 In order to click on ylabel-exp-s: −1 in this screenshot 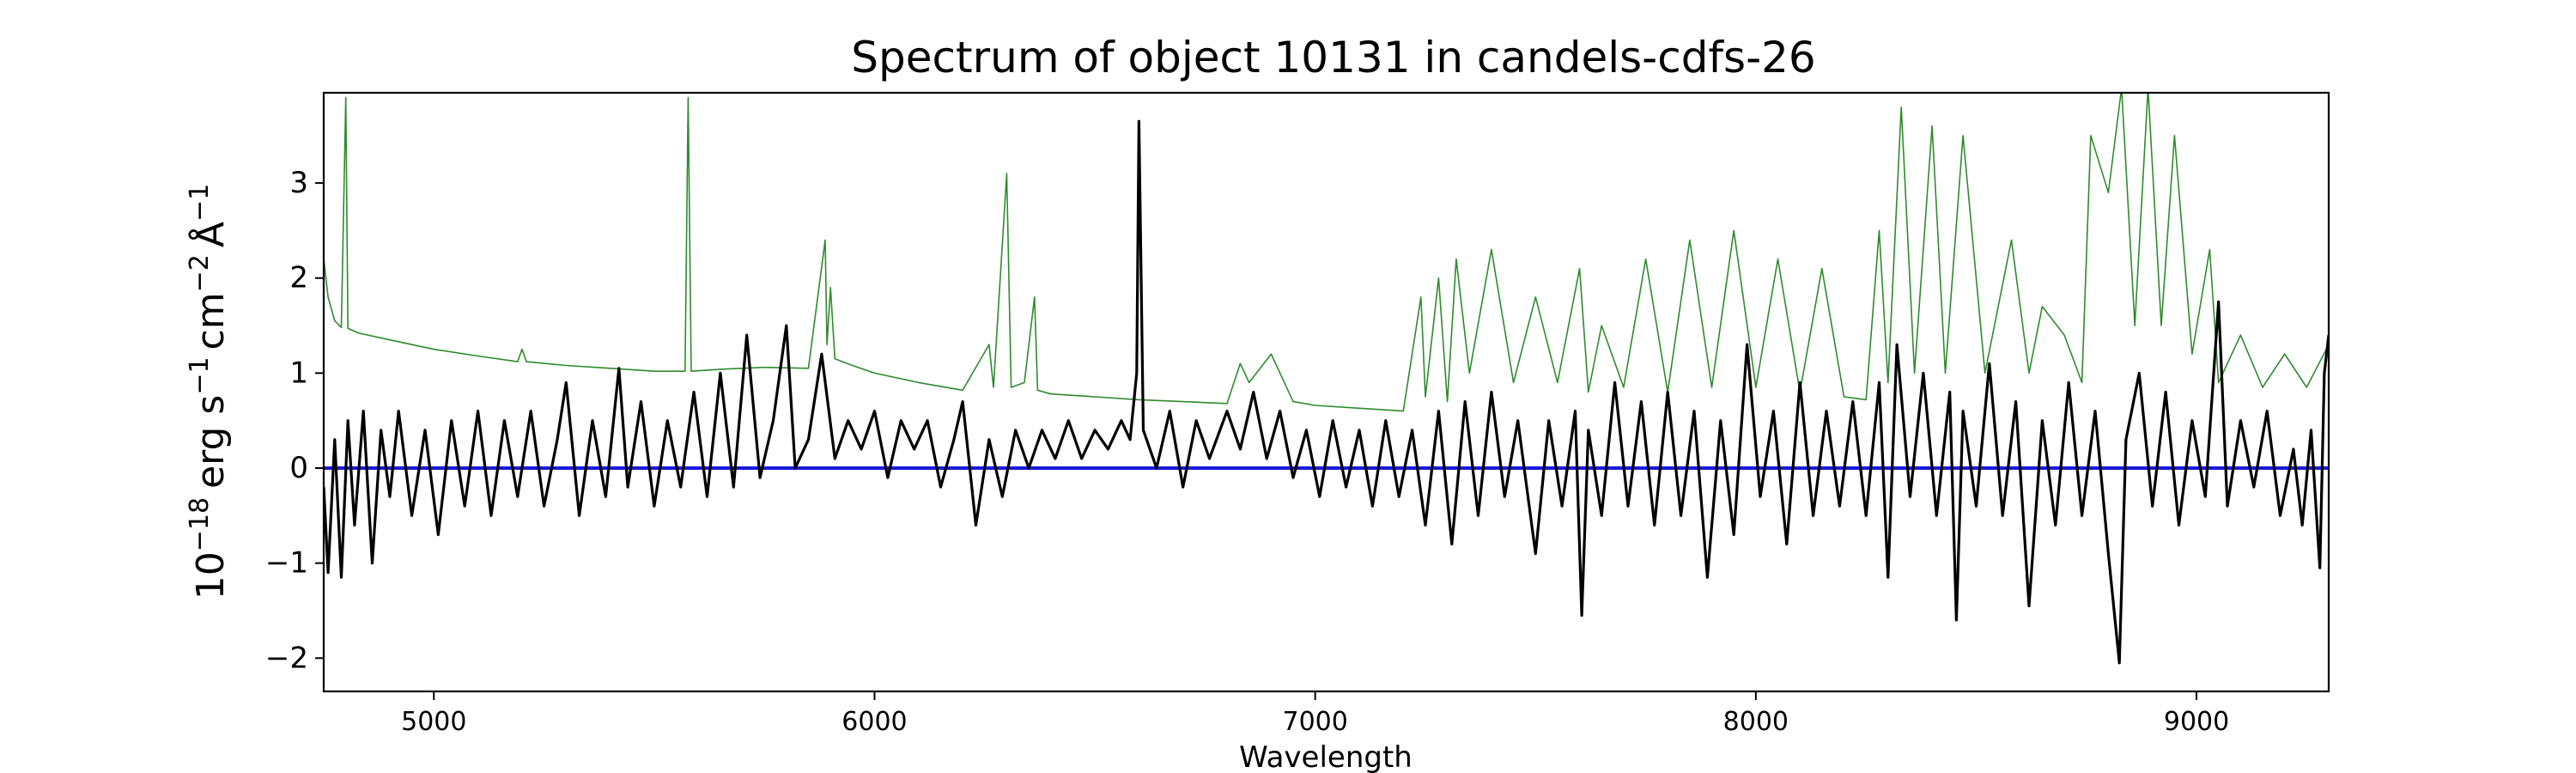, I will do `click(200, 375)`.